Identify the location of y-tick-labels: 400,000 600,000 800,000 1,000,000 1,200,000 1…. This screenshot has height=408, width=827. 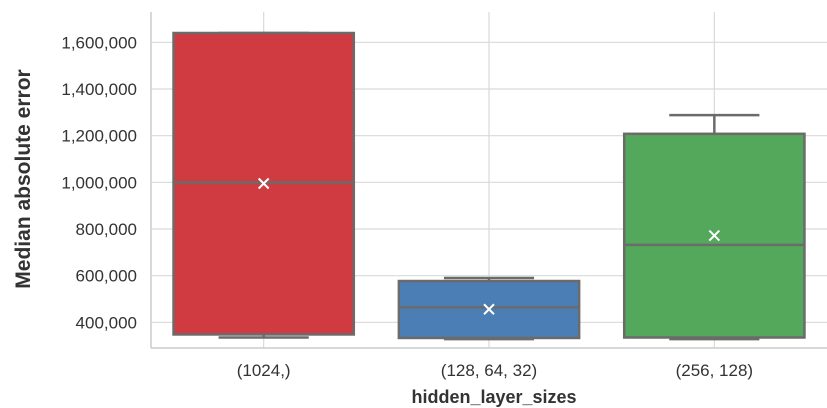
(99, 182).